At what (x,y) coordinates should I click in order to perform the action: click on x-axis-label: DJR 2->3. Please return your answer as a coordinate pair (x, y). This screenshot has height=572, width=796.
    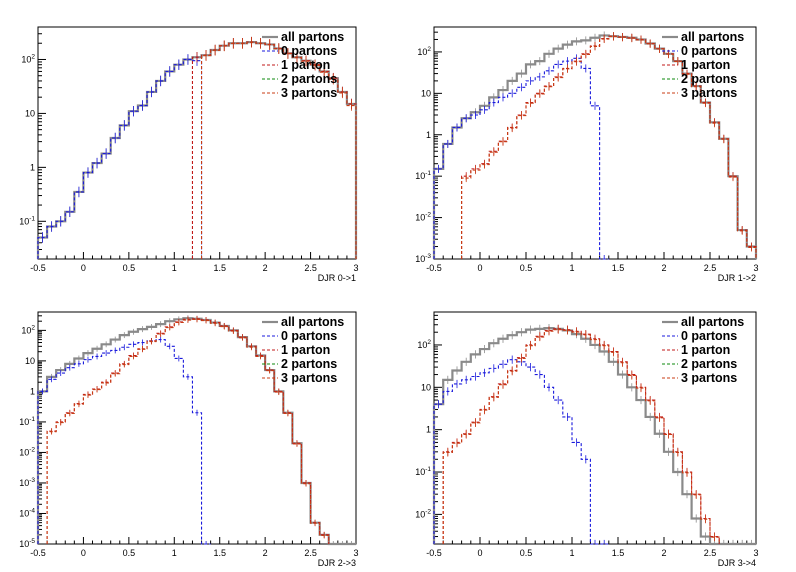
    Looking at the image, I should click on (337, 563).